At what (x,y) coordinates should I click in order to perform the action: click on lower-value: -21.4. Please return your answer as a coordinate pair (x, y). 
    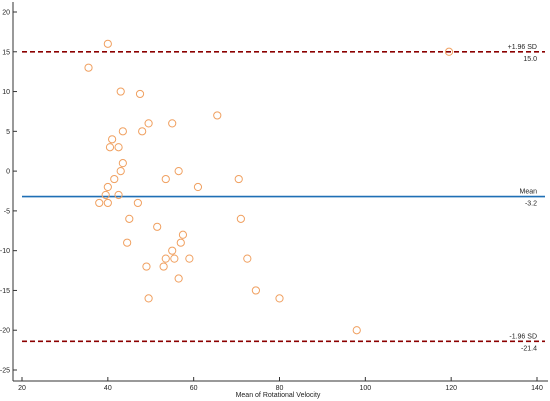
    Looking at the image, I should click on (529, 348).